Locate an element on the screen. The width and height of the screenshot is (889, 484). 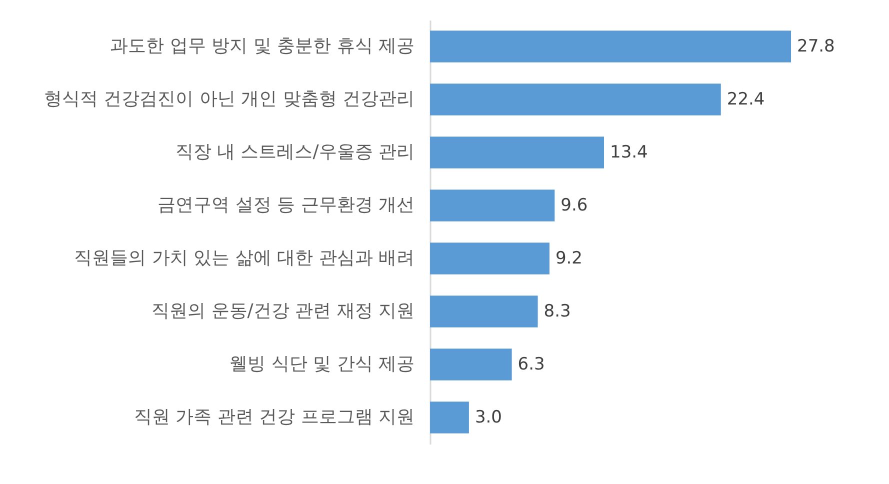
y-tick-label: 과도한 업무 방지 및 충분한 휴식 제공 is located at coordinates (262, 46).